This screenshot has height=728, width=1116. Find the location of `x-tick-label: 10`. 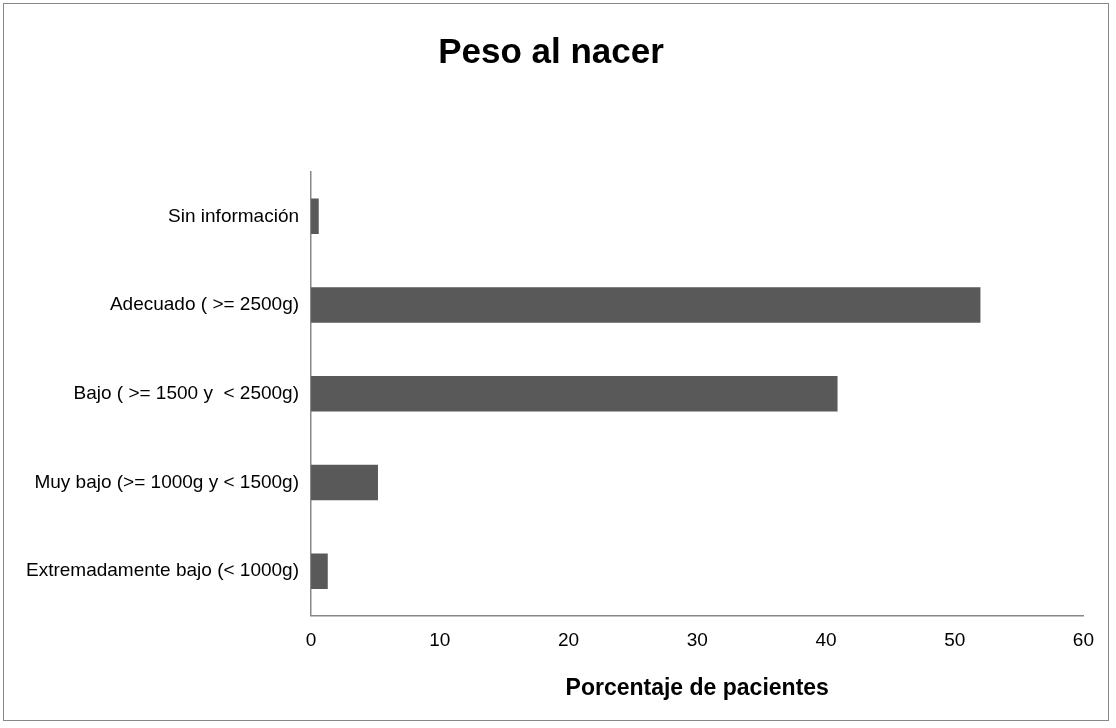

x-tick-label: 10 is located at coordinates (440, 640).